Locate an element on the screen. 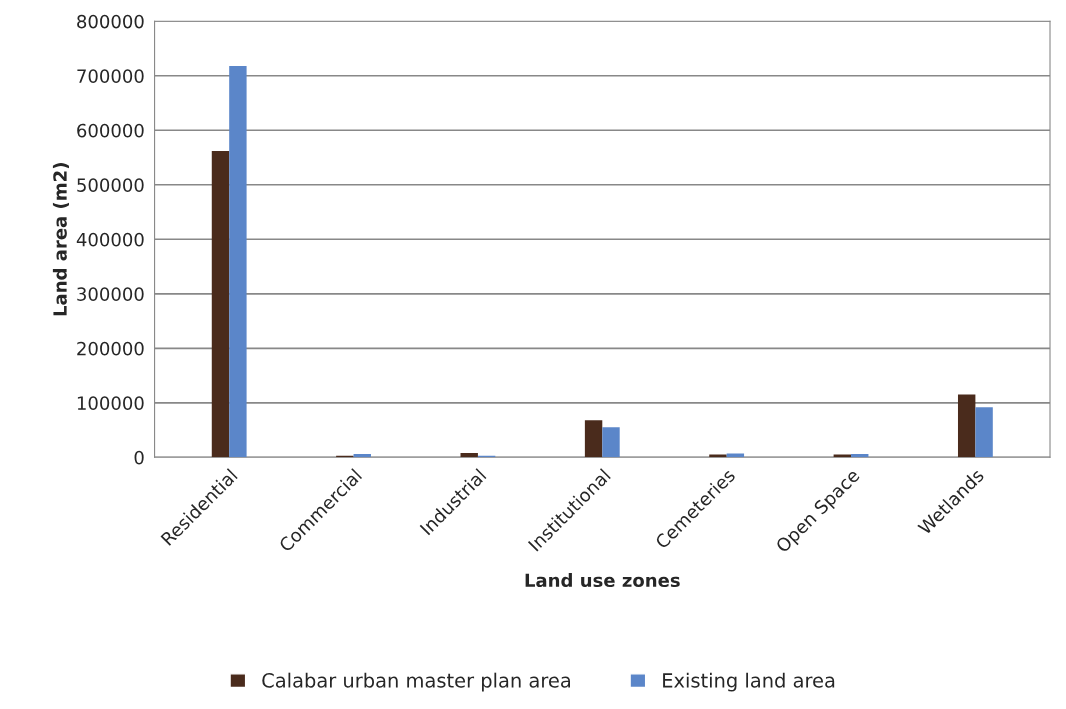 This screenshot has width=1066, height=709. y-tick-label: 500000 is located at coordinates (110, 185).